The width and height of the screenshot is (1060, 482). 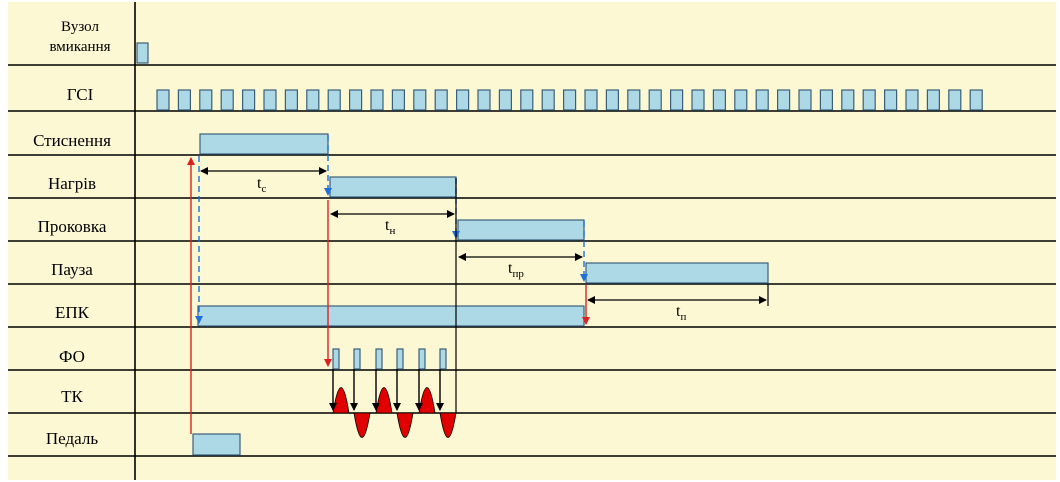 What do you see at coordinates (263, 189) in the screenshot?
I see `interval-label-tc-sub: с` at bounding box center [263, 189].